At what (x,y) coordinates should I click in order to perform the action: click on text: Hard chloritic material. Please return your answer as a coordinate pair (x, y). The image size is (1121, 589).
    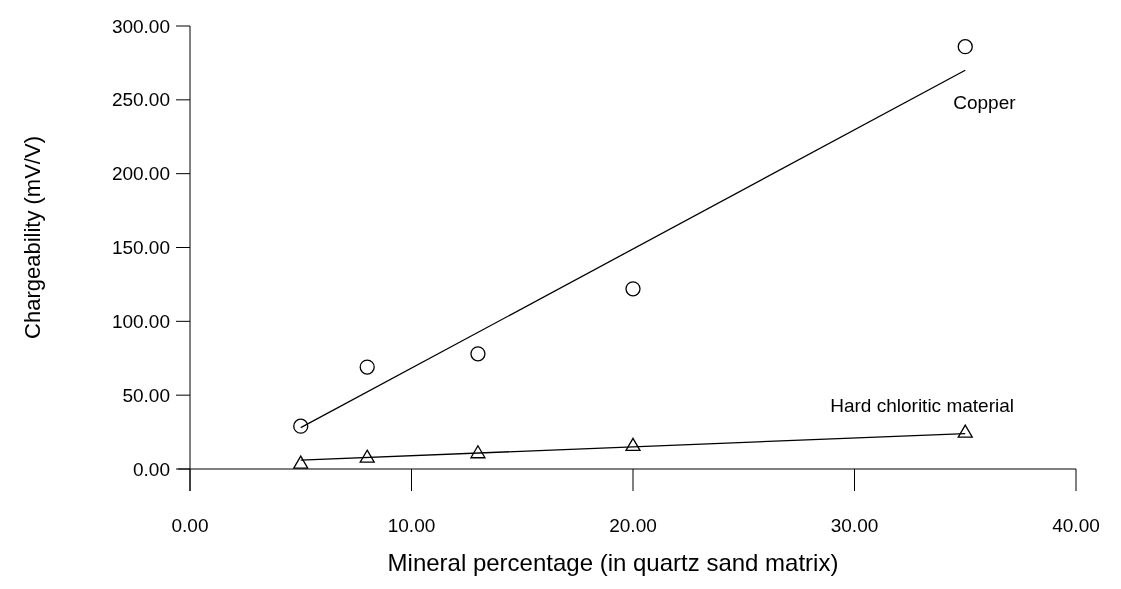
    Looking at the image, I should click on (922, 406).